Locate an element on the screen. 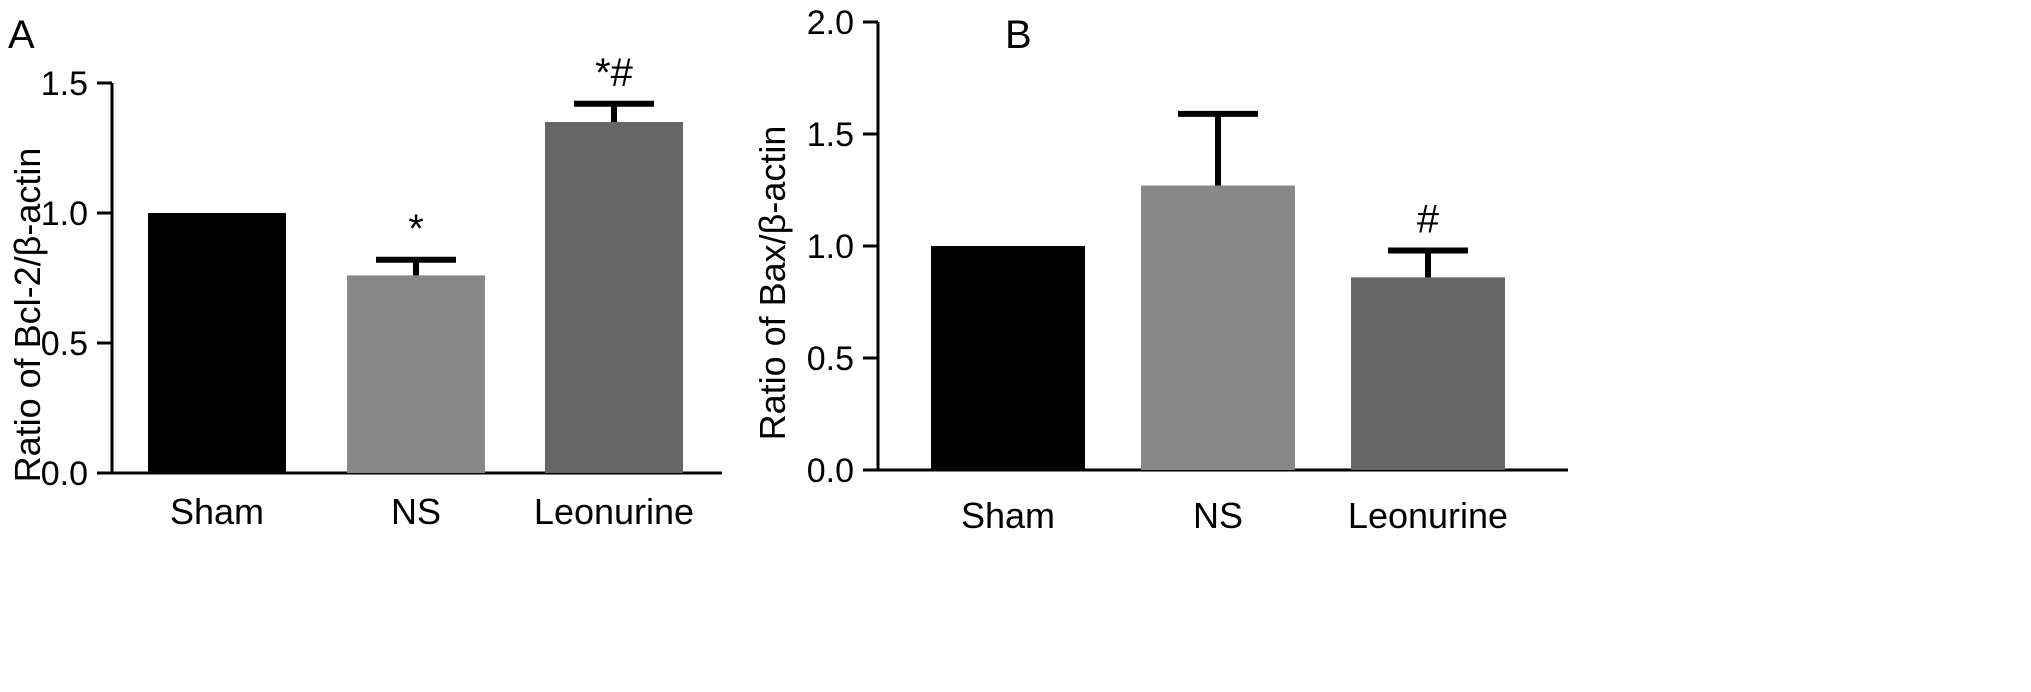 The image size is (2031, 692). panel-b-y-tick-label: 2.0 is located at coordinates (830, 23).